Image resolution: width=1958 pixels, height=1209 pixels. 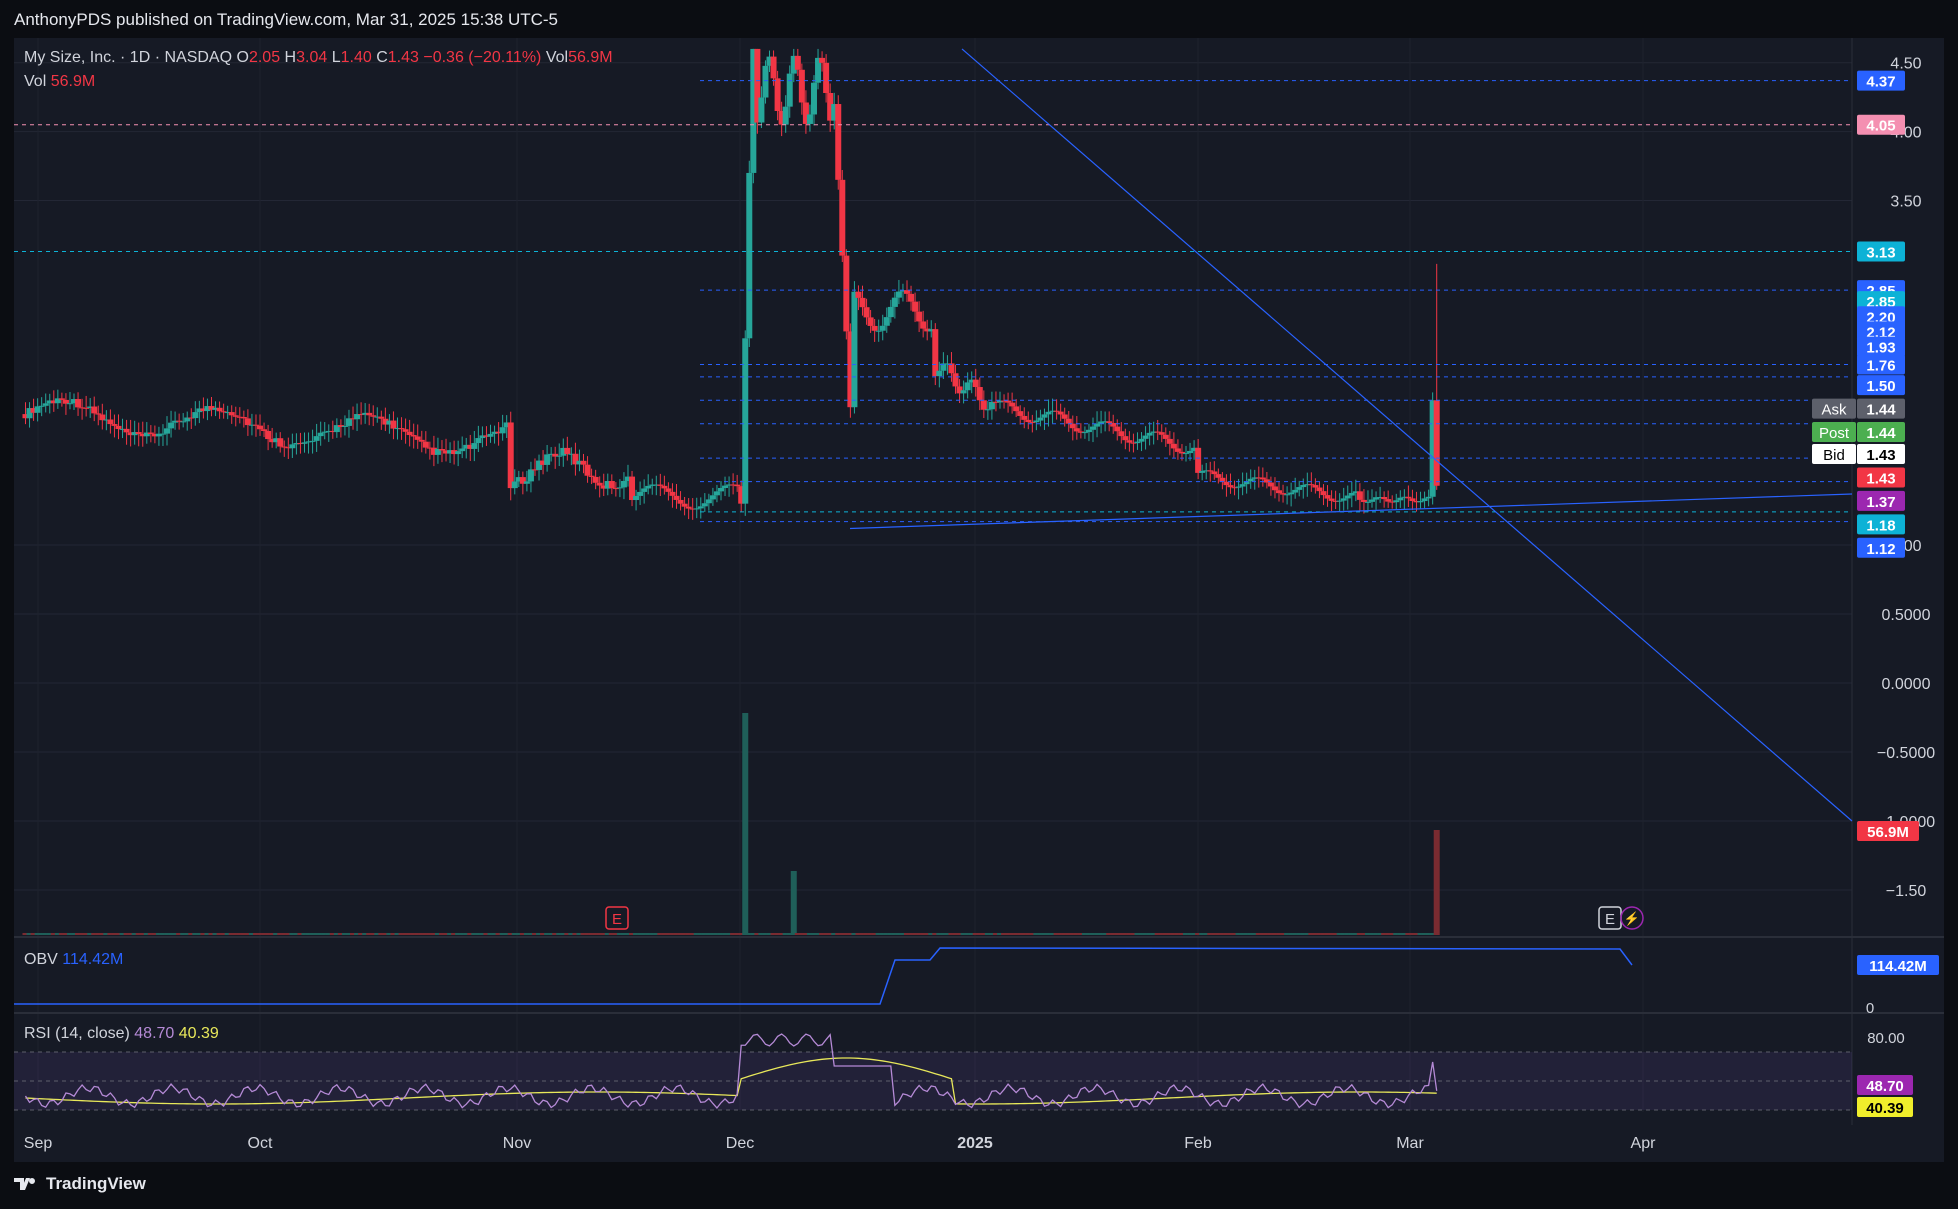 I want to click on tradingview-logo-icon, so click(x=24, y=1184).